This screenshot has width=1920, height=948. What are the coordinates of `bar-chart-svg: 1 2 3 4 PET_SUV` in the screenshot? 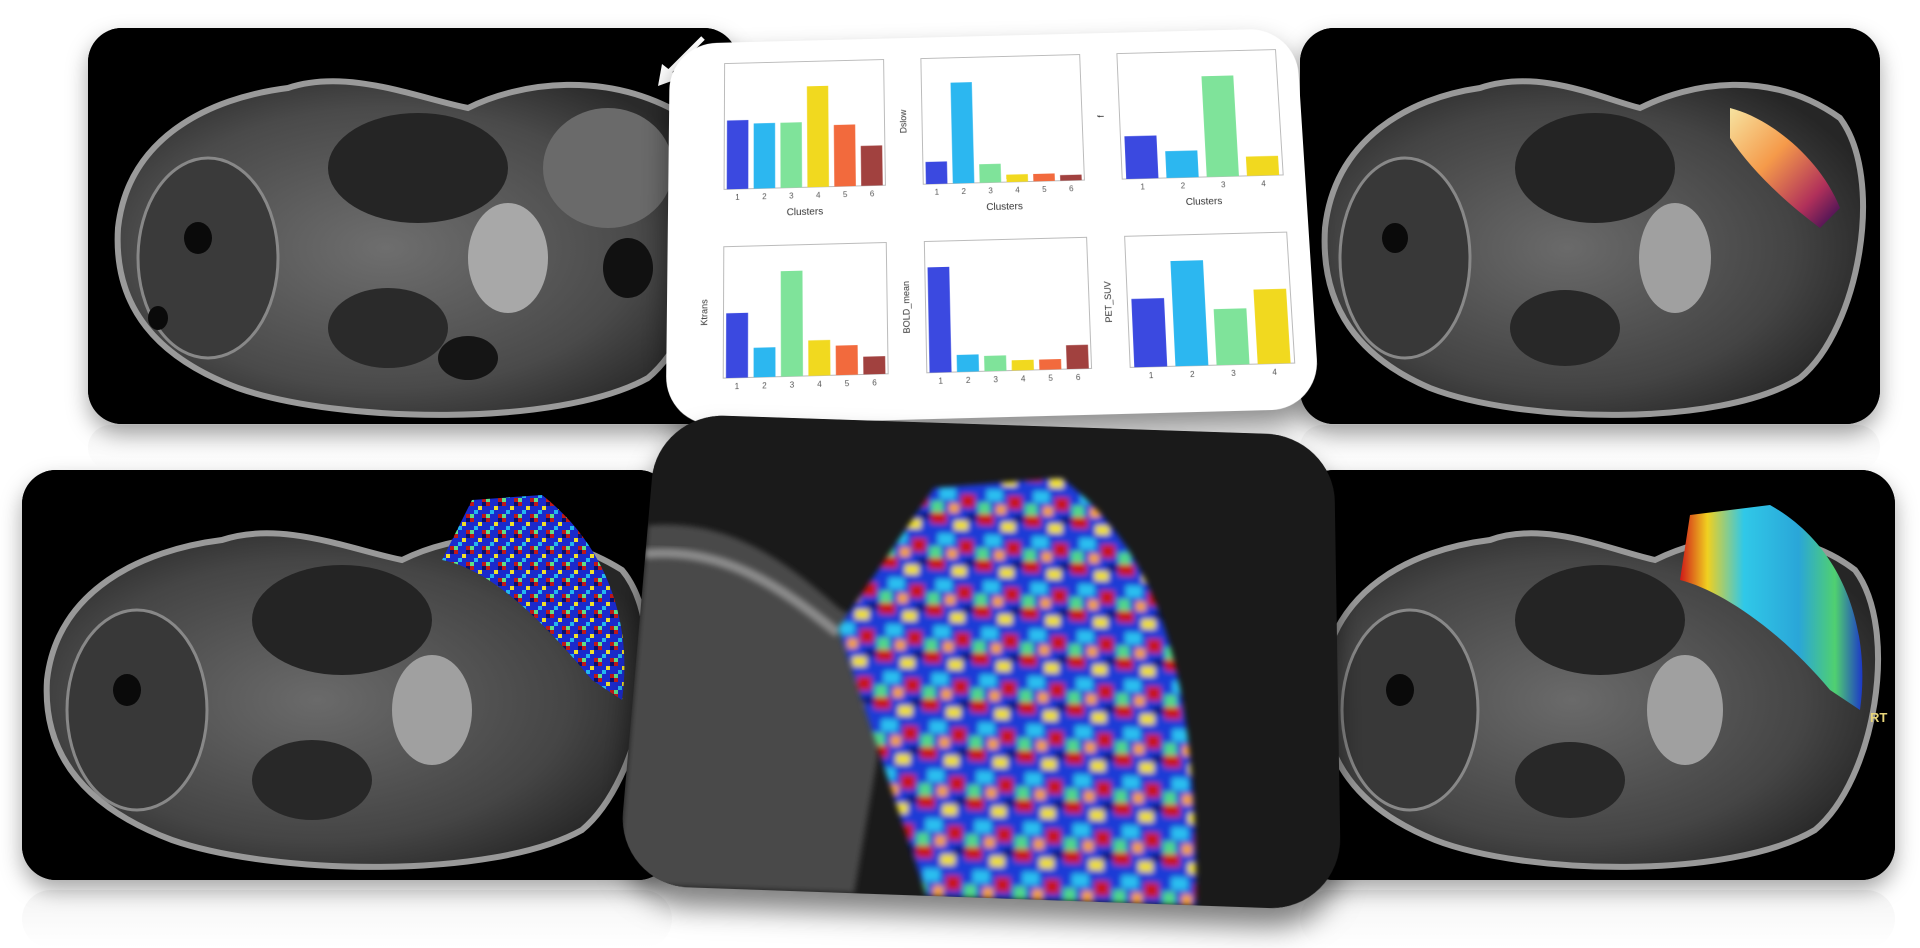 It's located at (1201, 313).